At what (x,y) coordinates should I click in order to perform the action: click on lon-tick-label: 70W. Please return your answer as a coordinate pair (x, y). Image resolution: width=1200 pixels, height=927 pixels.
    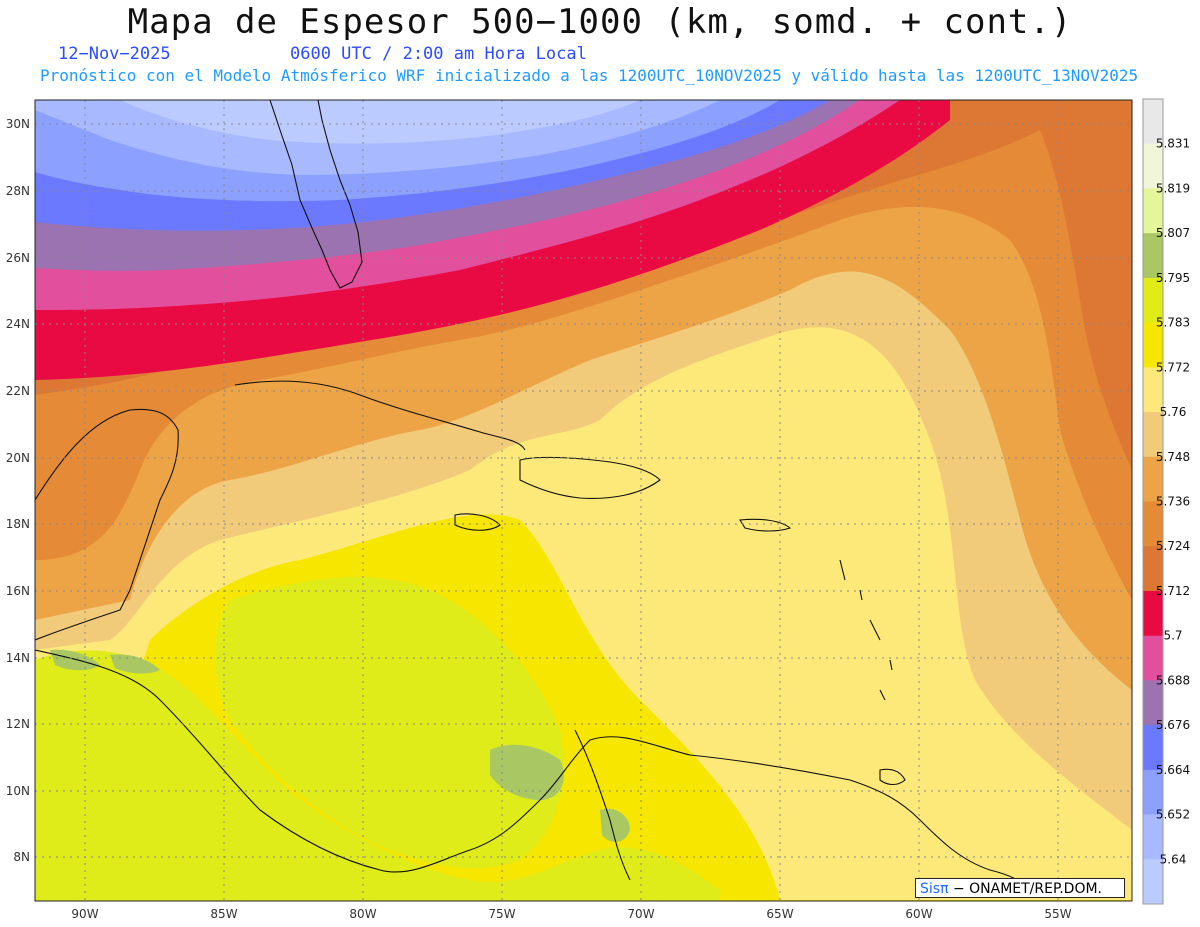
    Looking at the image, I should click on (640, 914).